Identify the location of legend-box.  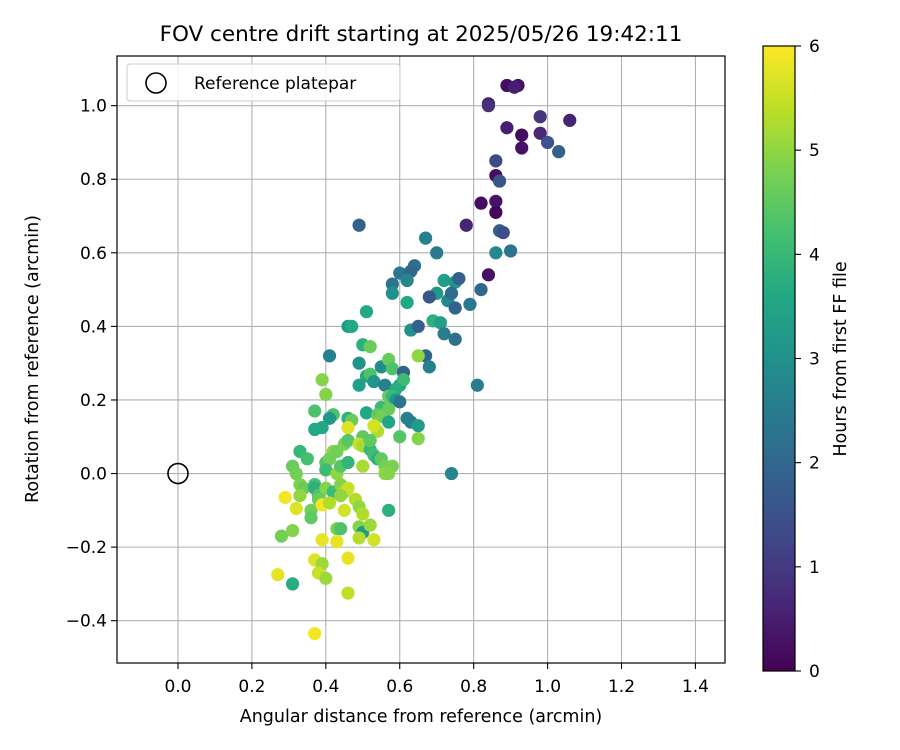
(263, 82).